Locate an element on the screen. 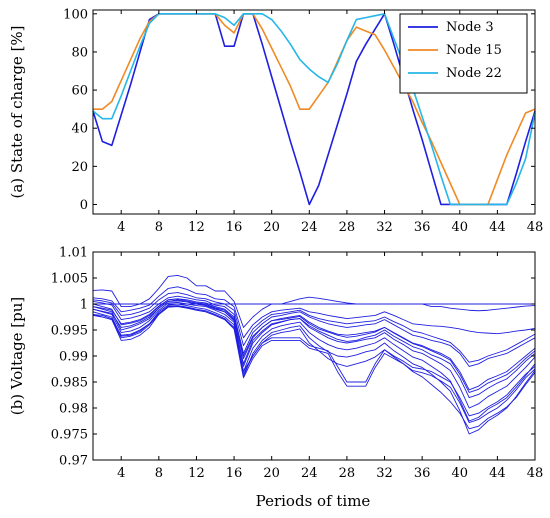 The width and height of the screenshot is (550, 518). legend: Node 3 Node 15 Node 22 is located at coordinates (463, 53).